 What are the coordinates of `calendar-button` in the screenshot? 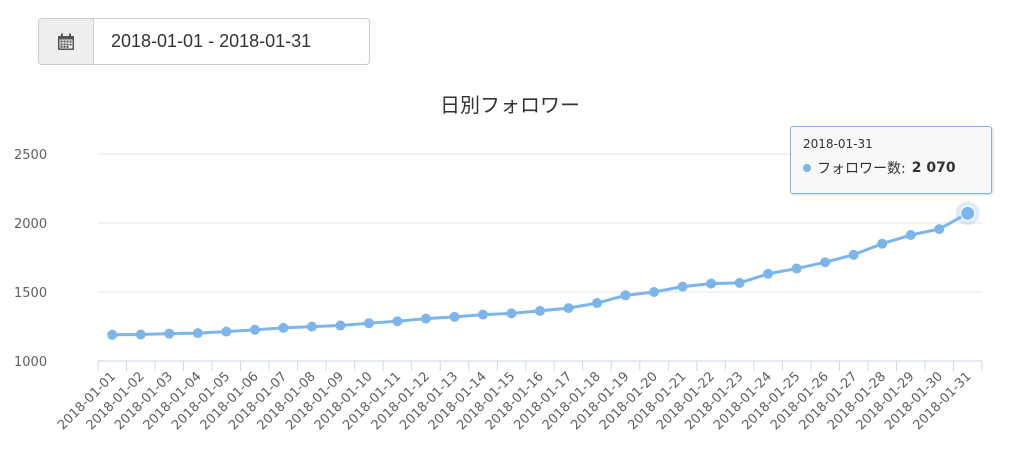 It's located at (66, 41).